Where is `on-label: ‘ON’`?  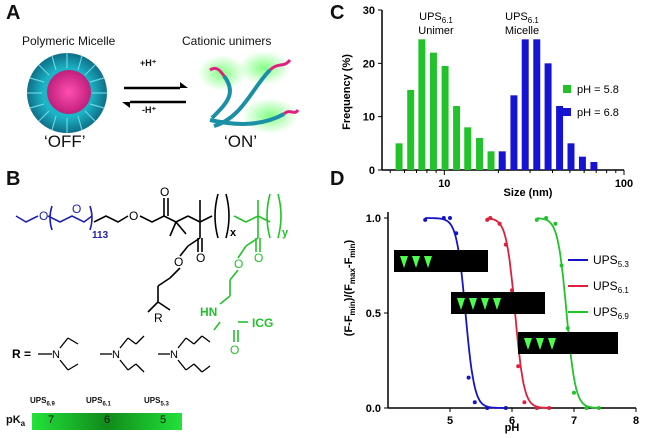
on-label: ‘ON’ is located at coordinates (241, 141).